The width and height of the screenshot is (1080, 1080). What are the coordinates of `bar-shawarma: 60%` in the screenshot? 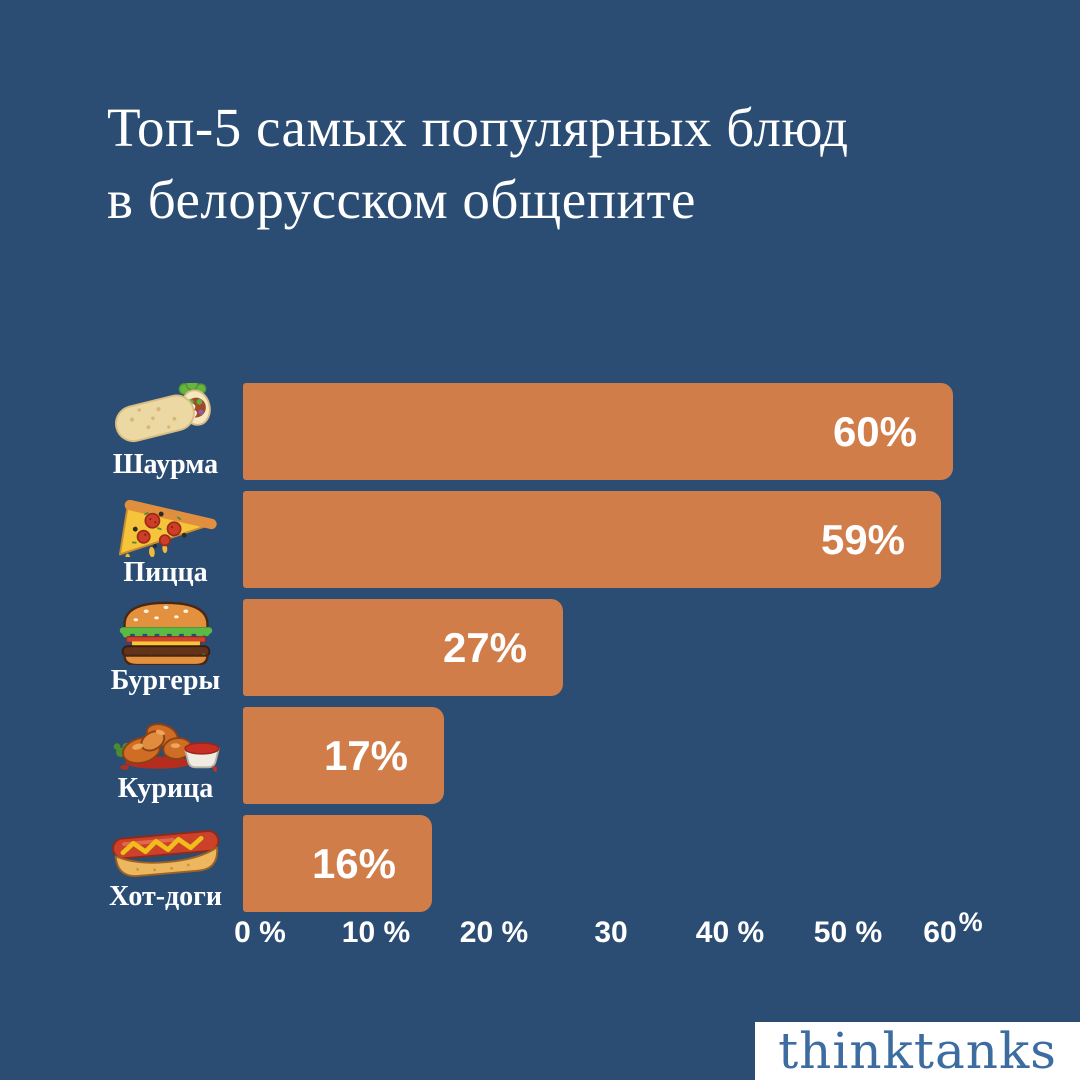 It's located at (598, 431).